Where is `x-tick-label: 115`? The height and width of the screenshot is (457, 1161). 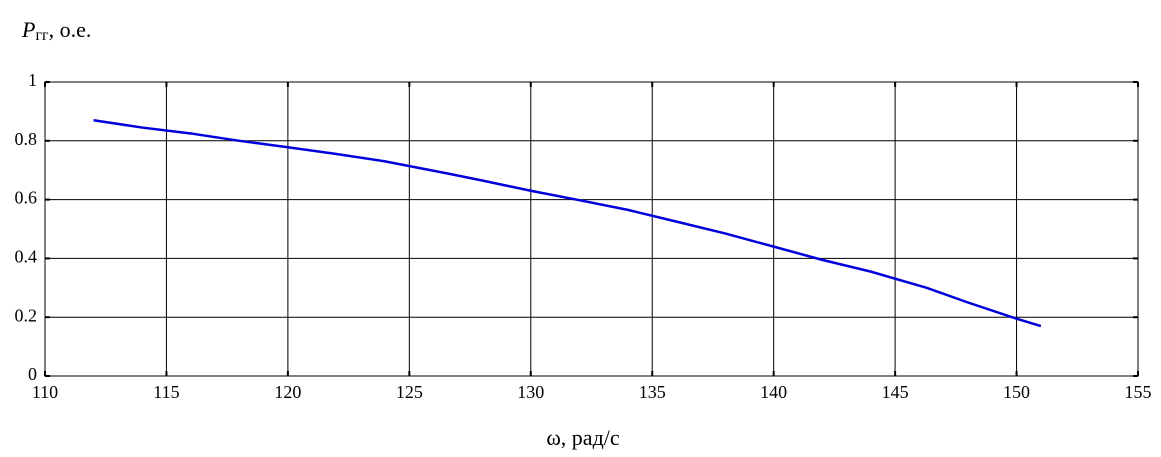 x-tick-label: 115 is located at coordinates (166, 392).